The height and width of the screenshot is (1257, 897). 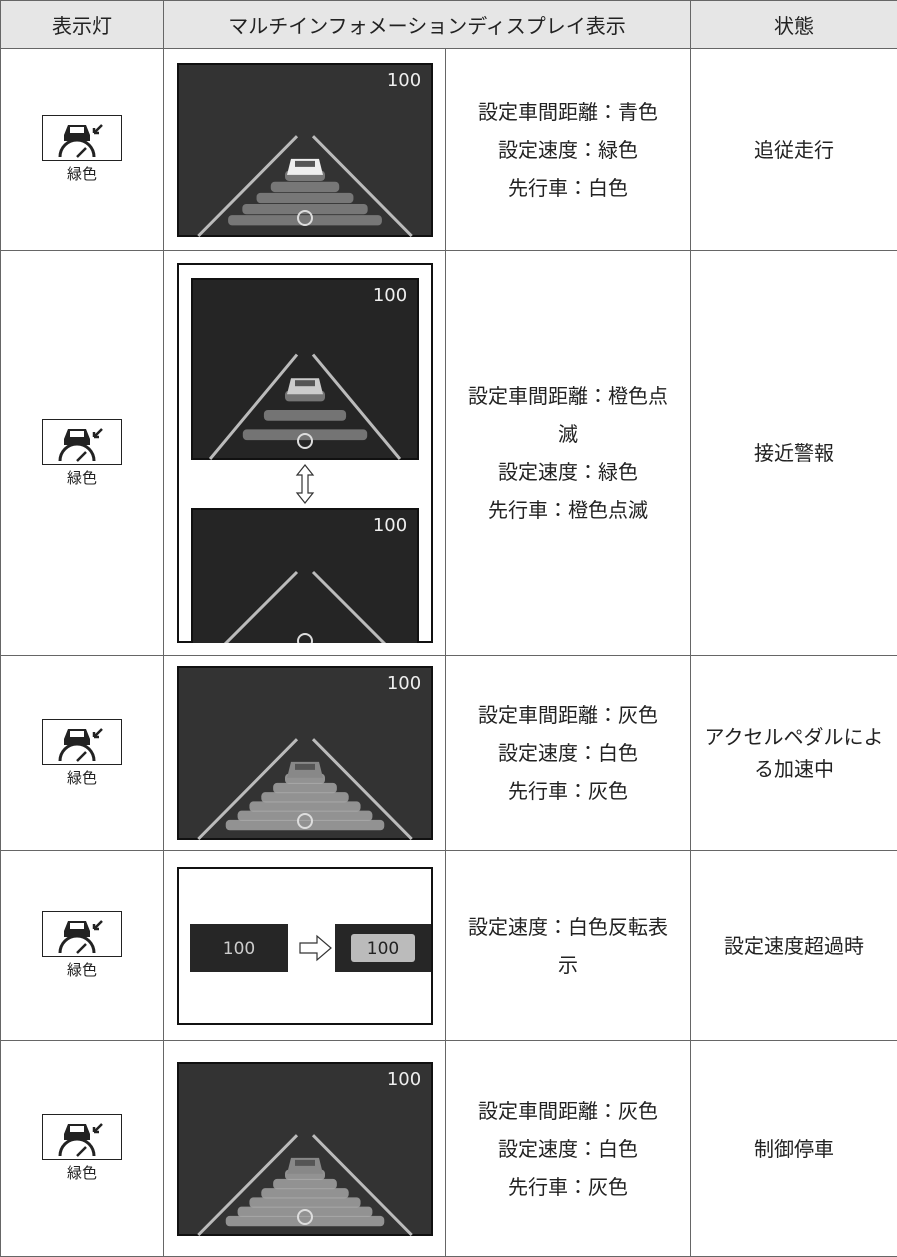 What do you see at coordinates (794, 946) in the screenshot?
I see `state-cell: 設定速度超過時` at bounding box center [794, 946].